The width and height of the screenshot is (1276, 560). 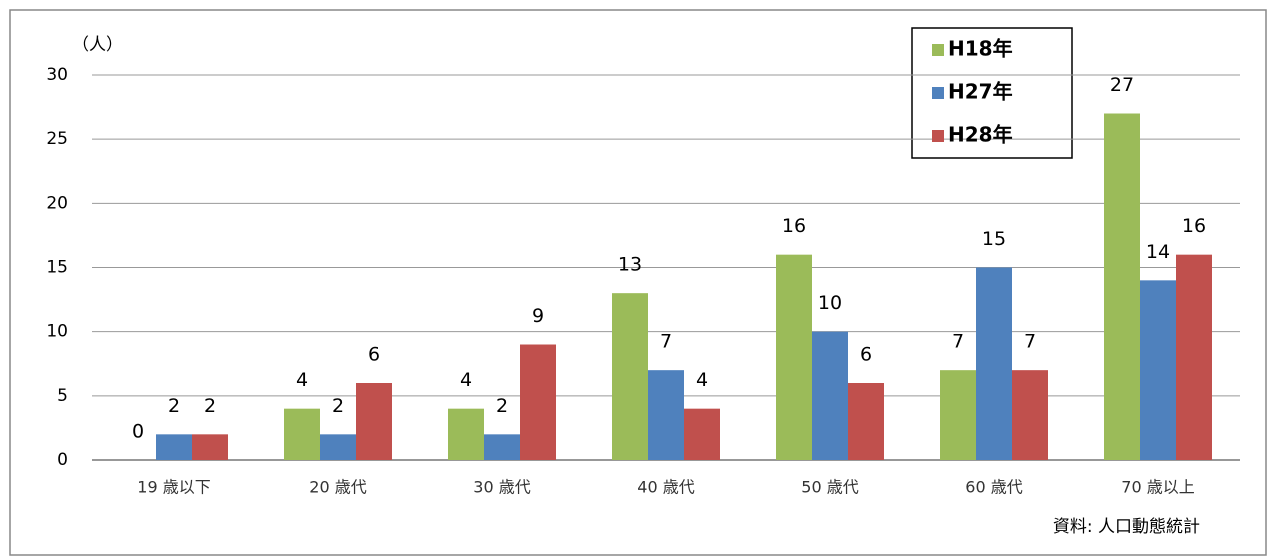 I want to click on x-tick-label: 19 歳以下, so click(x=173, y=487).